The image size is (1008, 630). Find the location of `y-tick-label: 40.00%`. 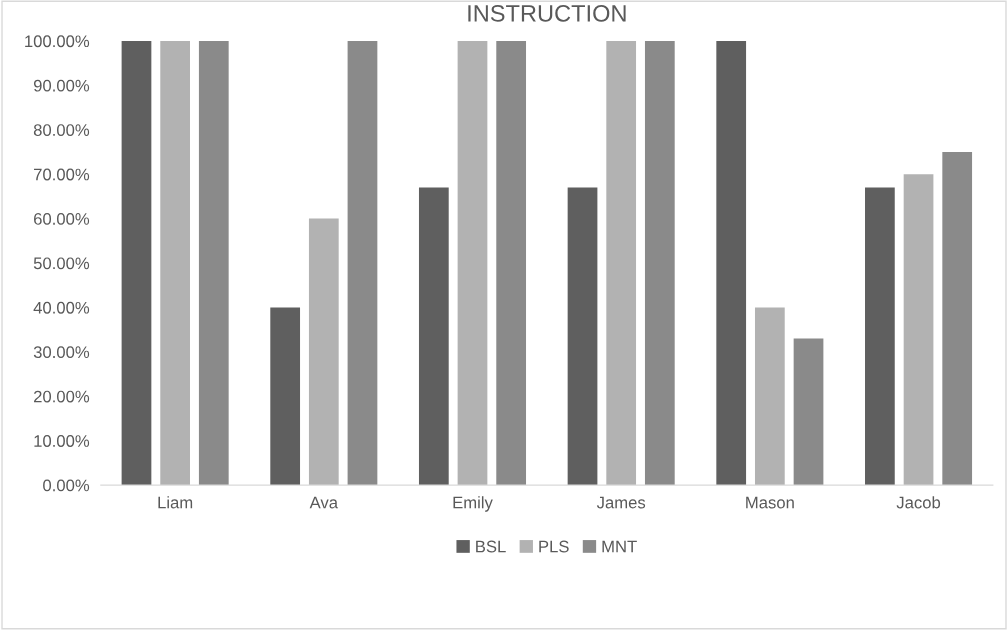

y-tick-label: 40.00% is located at coordinates (61, 307).